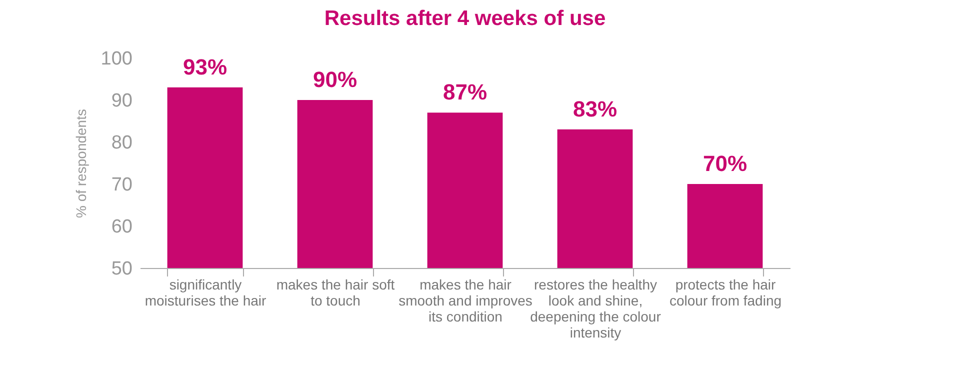  What do you see at coordinates (116, 59) in the screenshot?
I see `y-tick-label: 100` at bounding box center [116, 59].